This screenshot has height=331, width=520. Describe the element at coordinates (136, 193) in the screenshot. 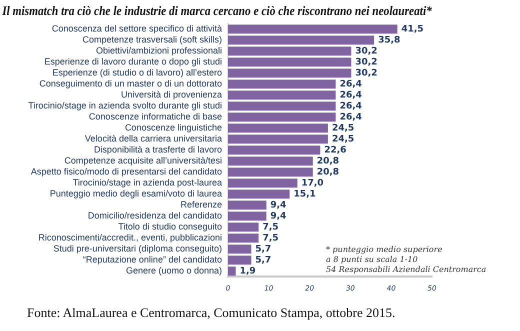

I see `y-tick-label: Punteggio medio degli esami/voto di laurea` at that location.